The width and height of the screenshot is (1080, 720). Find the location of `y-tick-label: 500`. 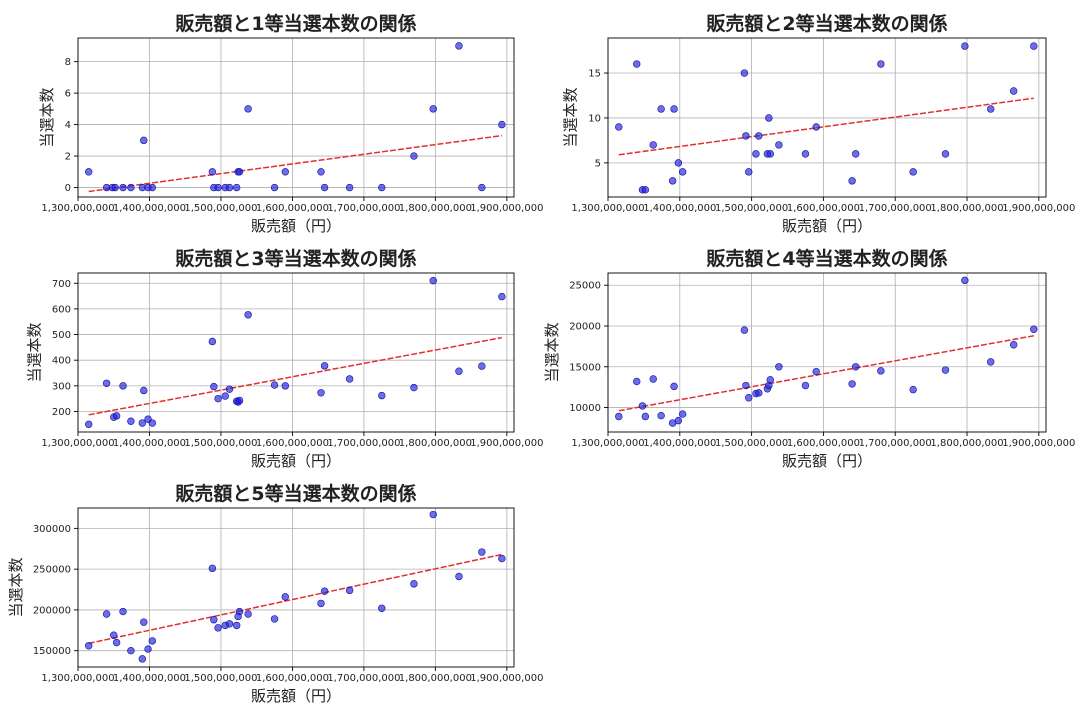

y-tick-label: 500 is located at coordinates (61, 335).